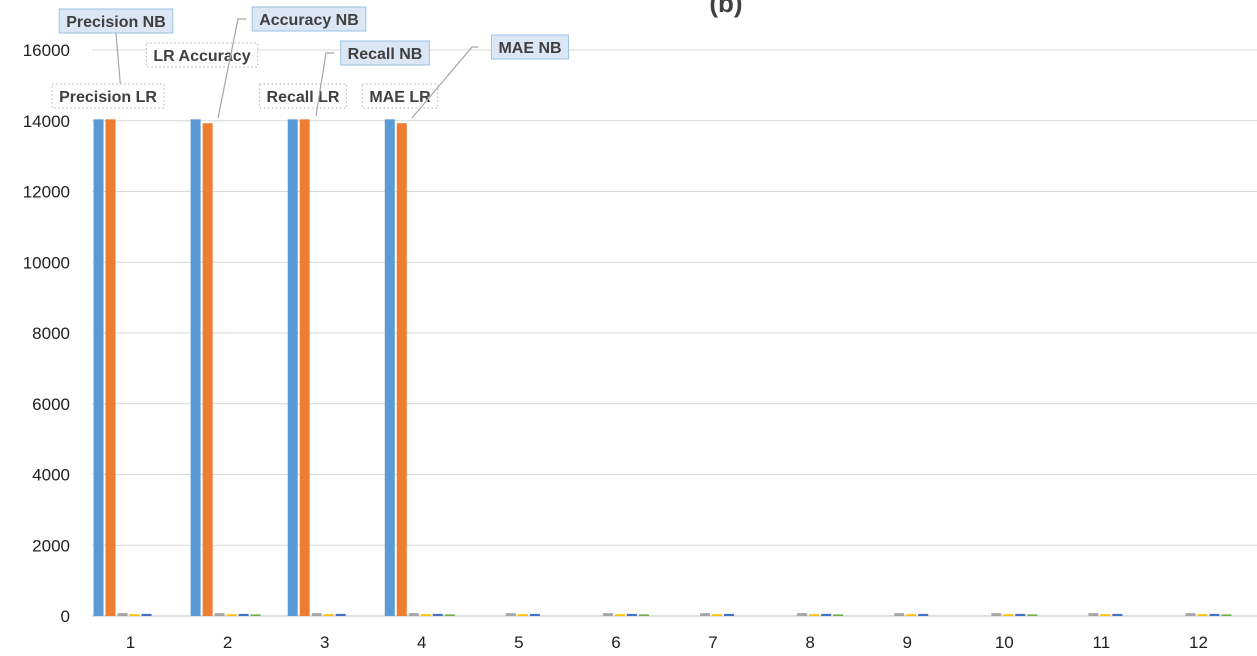 Image resolution: width=1257 pixels, height=656 pixels. I want to click on y-tick-label: 4000, so click(51, 475).